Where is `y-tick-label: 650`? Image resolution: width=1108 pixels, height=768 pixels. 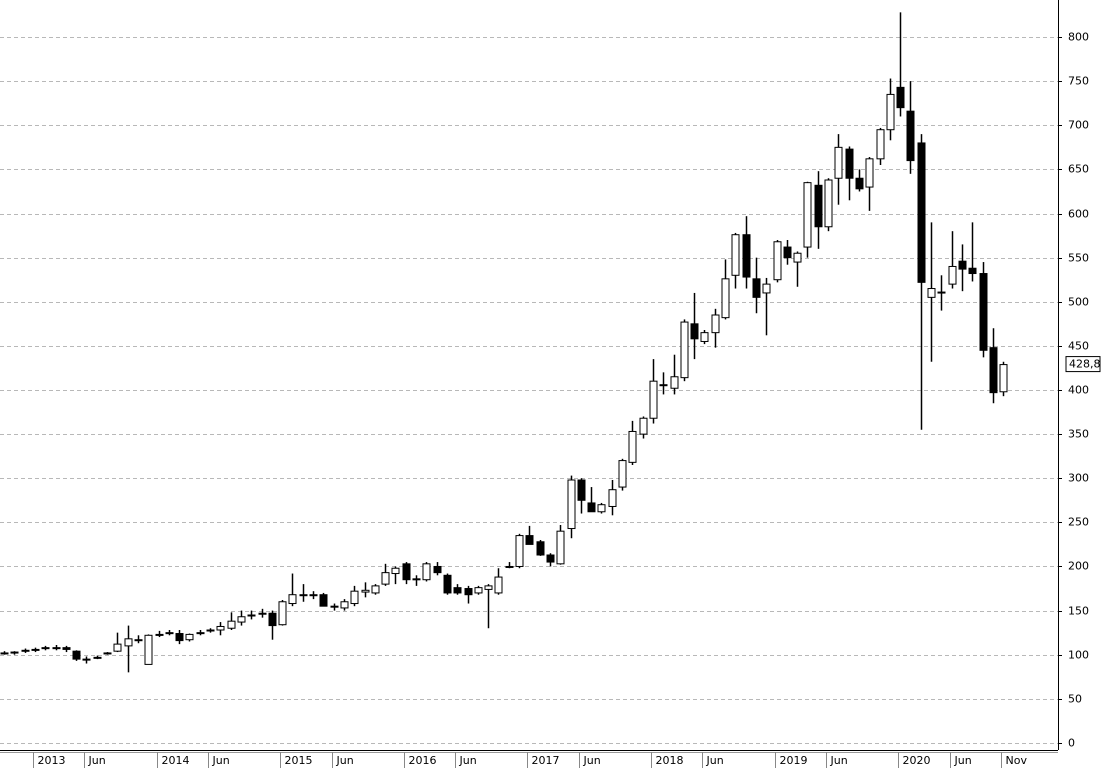 y-tick-label: 650 is located at coordinates (1078, 169).